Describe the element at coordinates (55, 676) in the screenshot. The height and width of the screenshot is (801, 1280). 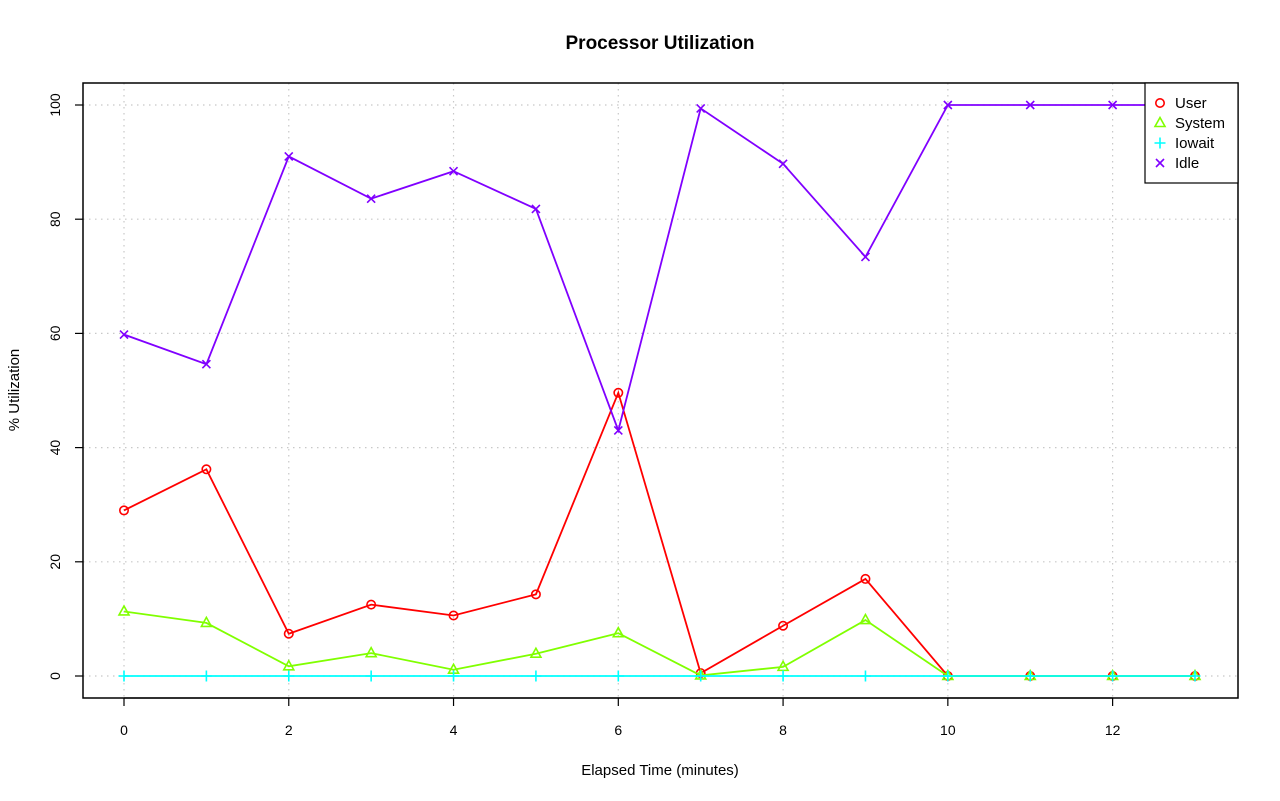
I see `y-tick-label: 0` at that location.